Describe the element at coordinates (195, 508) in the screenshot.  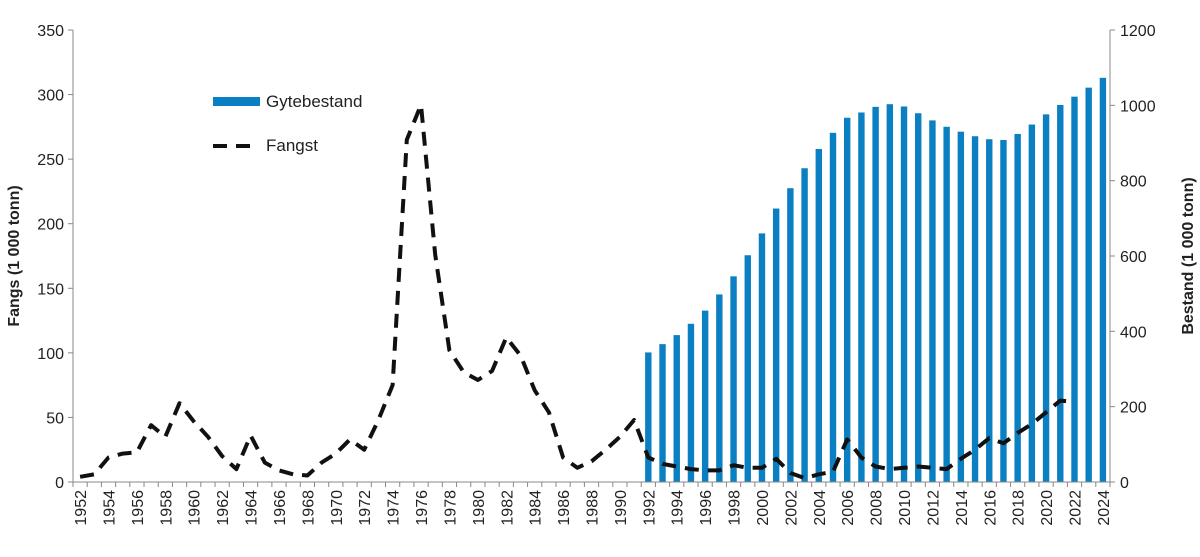
I see `x-tick-label: 1960` at that location.